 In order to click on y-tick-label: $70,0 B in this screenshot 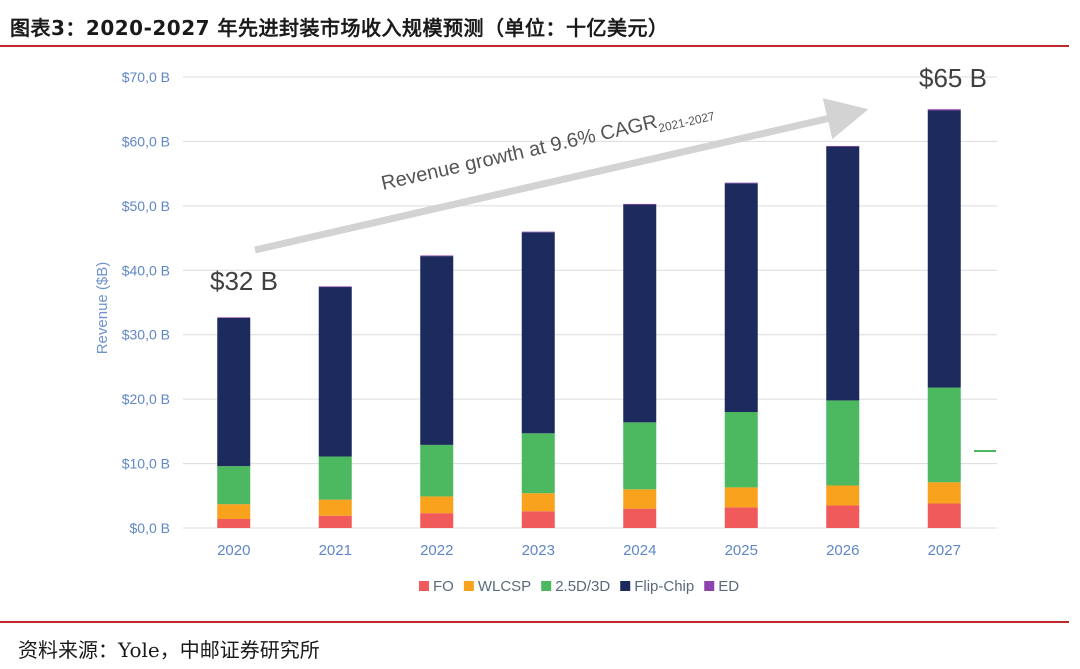, I will do `click(146, 77)`.